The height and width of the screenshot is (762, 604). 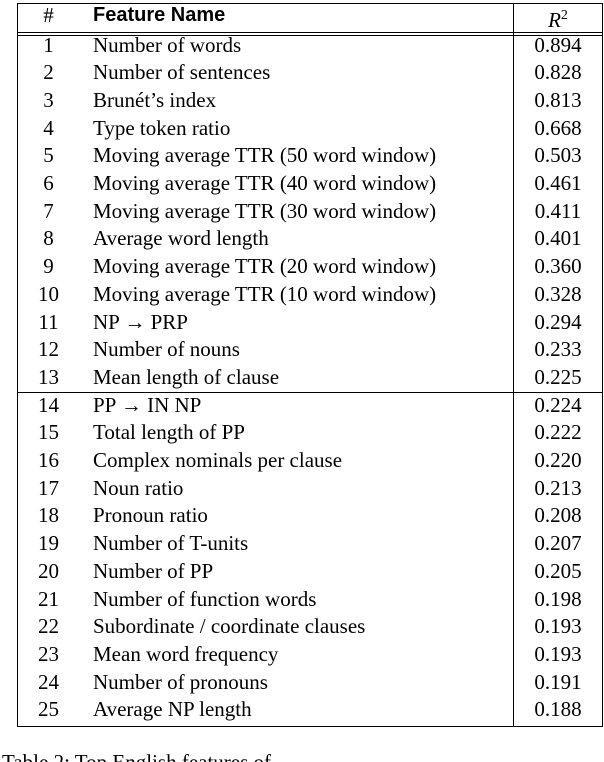 I want to click on r2-value: 0.411, so click(x=558, y=210).